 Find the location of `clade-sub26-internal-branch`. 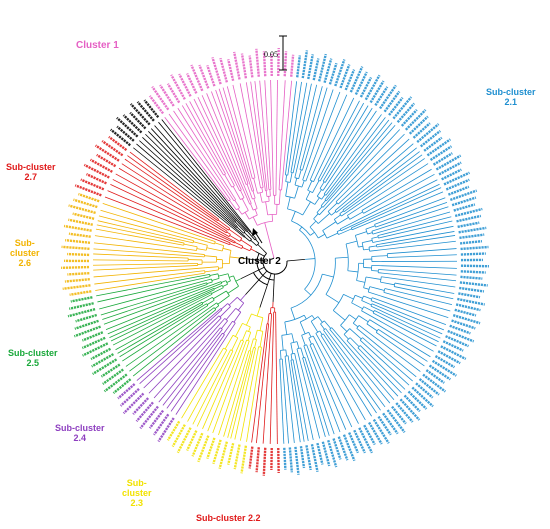

clade-sub26-internal-branch is located at coordinates (211, 271).